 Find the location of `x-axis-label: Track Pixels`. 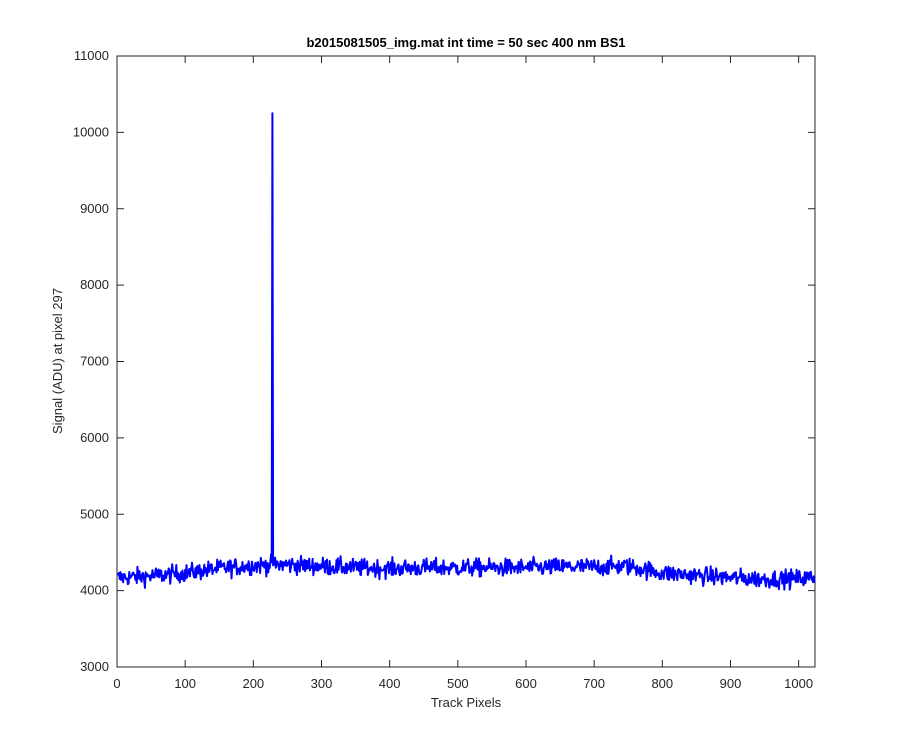

x-axis-label: Track Pixels is located at coordinates (466, 702).